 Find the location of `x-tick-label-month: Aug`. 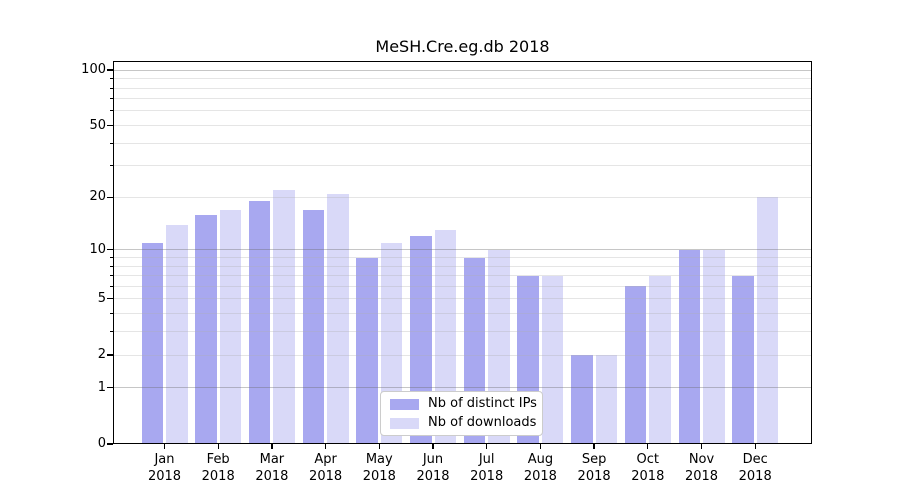

x-tick-label-month: Aug is located at coordinates (540, 459).